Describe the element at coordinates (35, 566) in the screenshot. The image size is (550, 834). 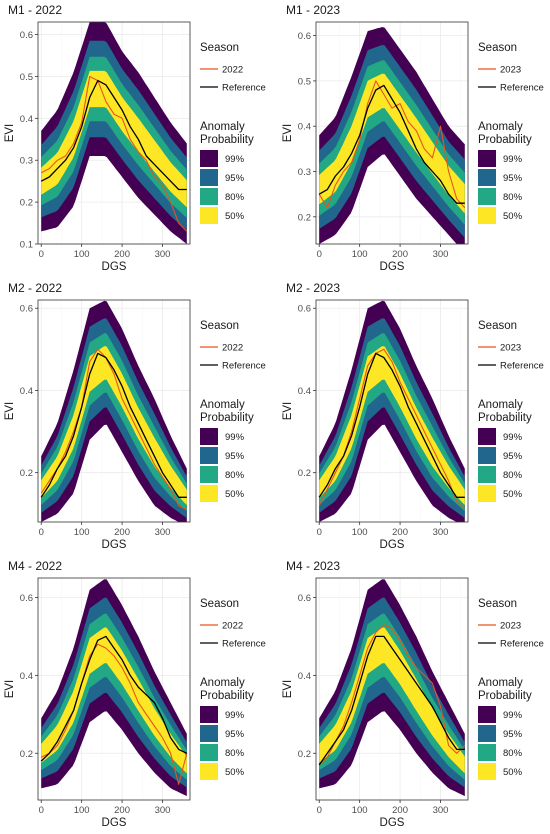
I see `chart-title: M4 - 2022` at that location.